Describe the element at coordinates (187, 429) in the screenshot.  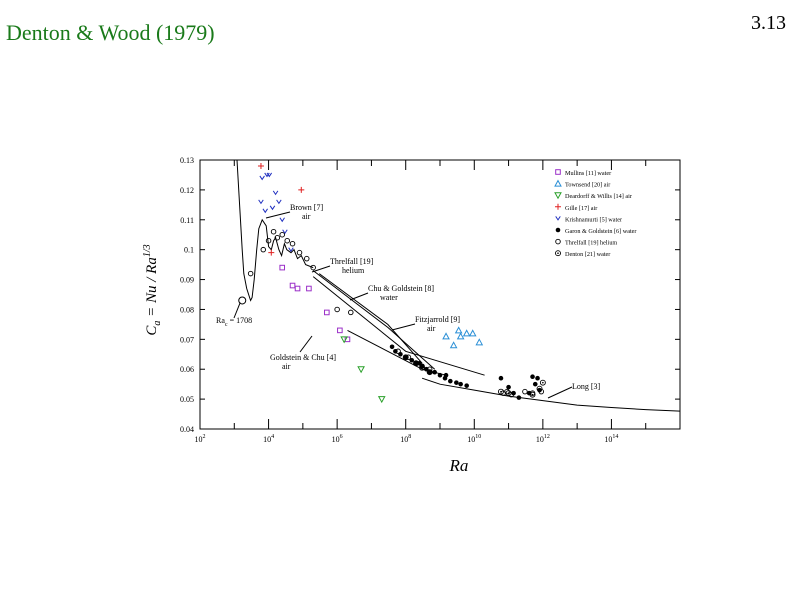
I see `y-tick-label: 0.04` at that location.